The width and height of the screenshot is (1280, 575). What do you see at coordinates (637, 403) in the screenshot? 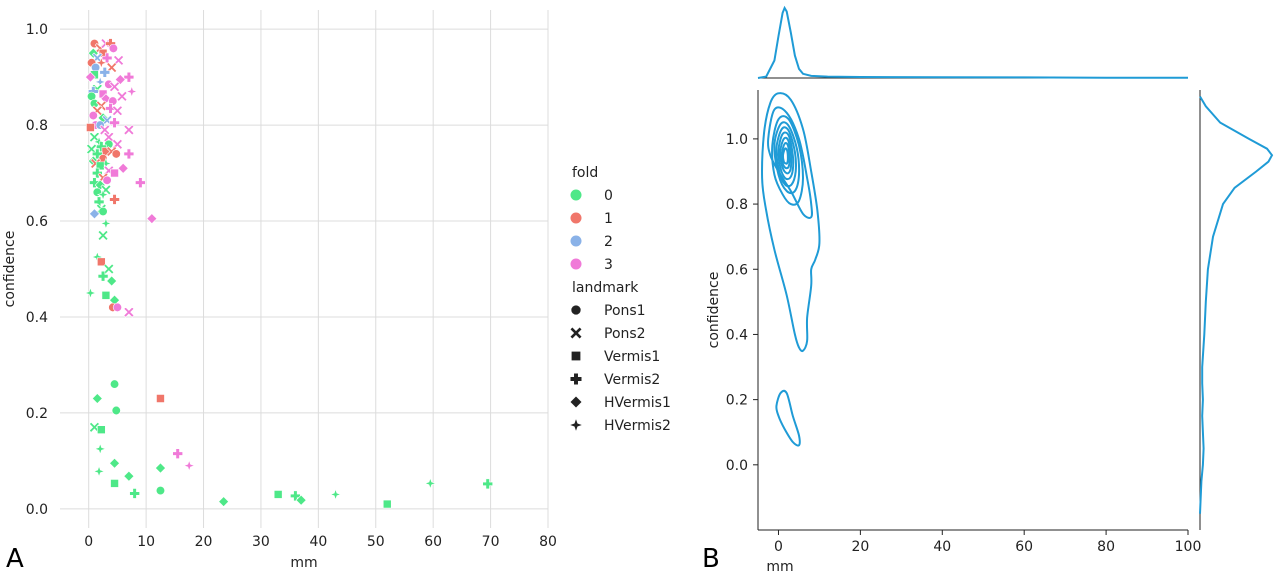
I see `legend-label: HVermis1` at bounding box center [637, 403].